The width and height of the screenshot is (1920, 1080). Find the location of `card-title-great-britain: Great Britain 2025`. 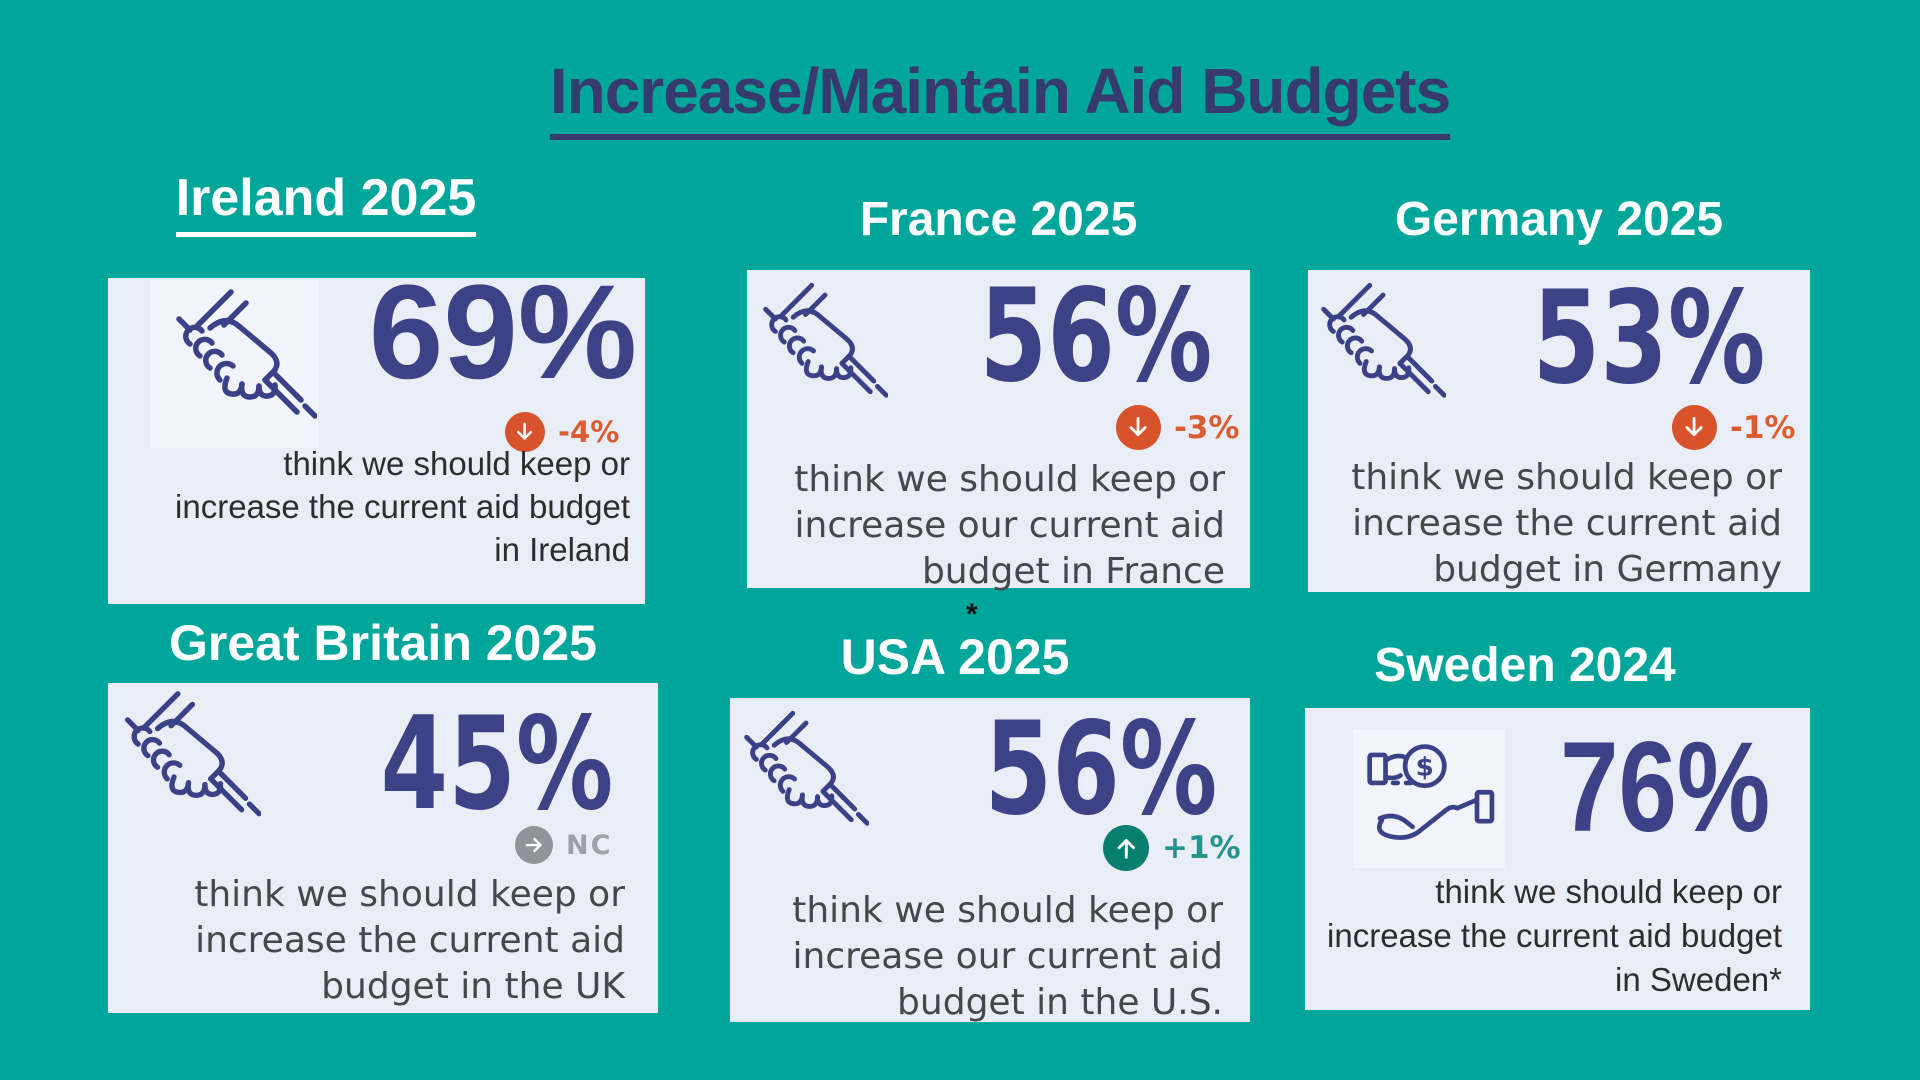

card-title-great-britain: Great Britain 2025 is located at coordinates (383, 643).